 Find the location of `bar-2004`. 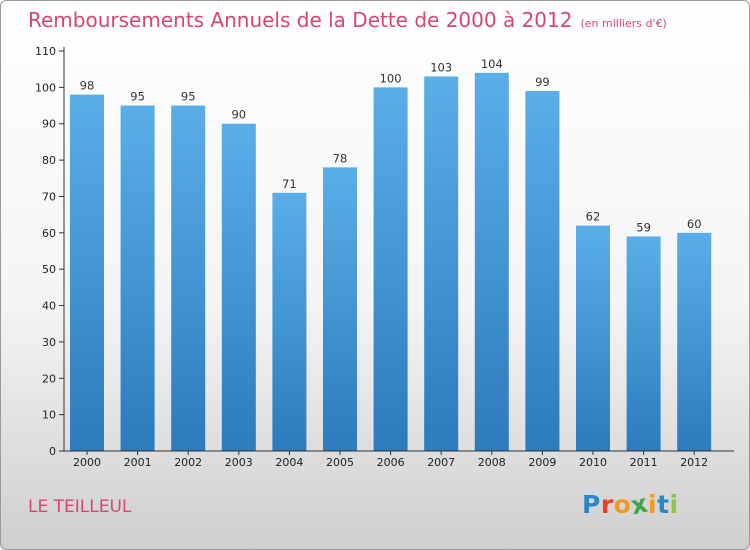

bar-2004 is located at coordinates (289, 321).